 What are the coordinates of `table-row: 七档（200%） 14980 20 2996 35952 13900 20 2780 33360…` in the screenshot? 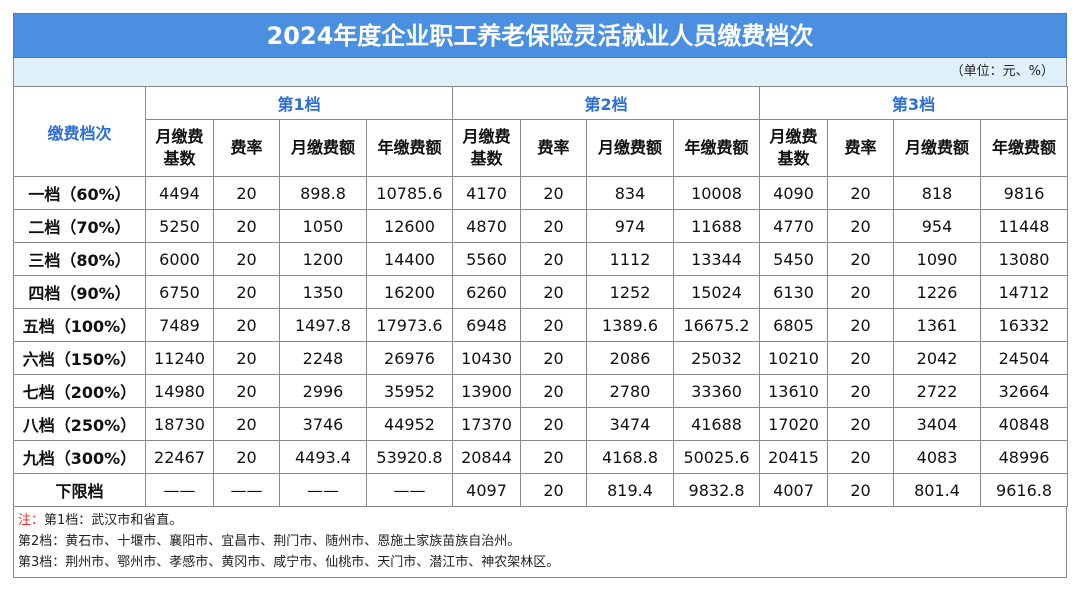 It's located at (541, 391).